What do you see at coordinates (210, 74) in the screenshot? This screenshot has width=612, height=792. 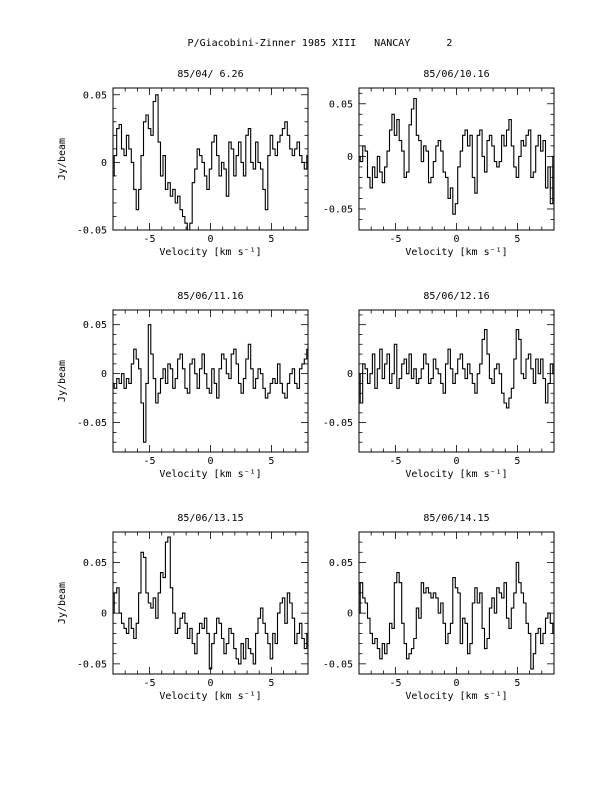 I see `panel-title: 85/04/ 6.26` at bounding box center [210, 74].